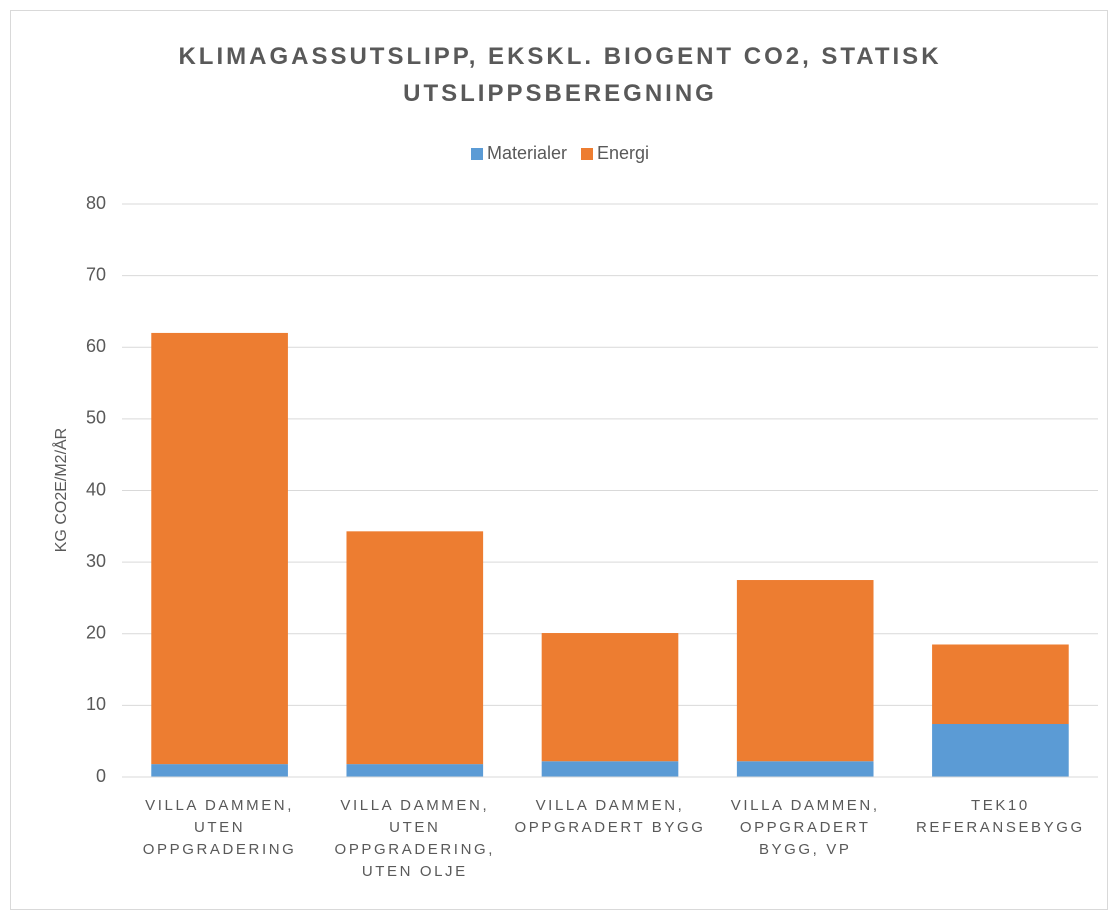 The height and width of the screenshot is (910, 1120). Describe the element at coordinates (60, 490) in the screenshot. I see `y-axis-label: KG CO2E/M2/ÅR` at that location.